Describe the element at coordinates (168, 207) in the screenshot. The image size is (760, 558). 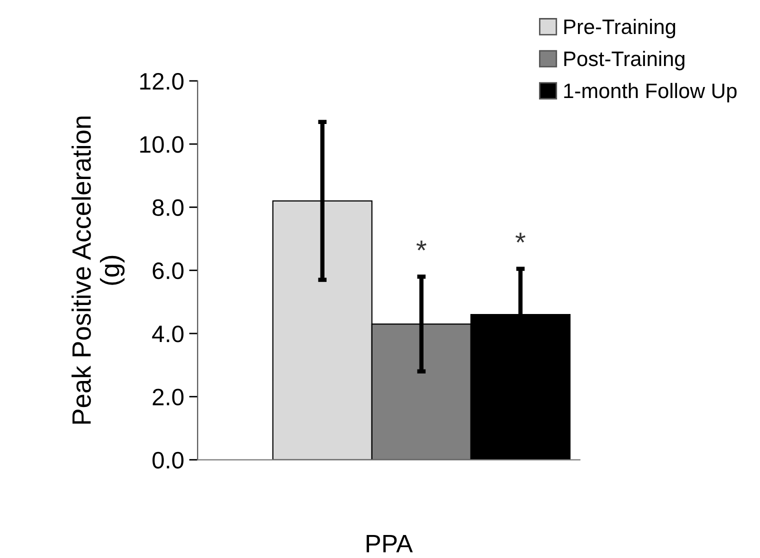
I see `y-tick-label: 8.0` at that location.